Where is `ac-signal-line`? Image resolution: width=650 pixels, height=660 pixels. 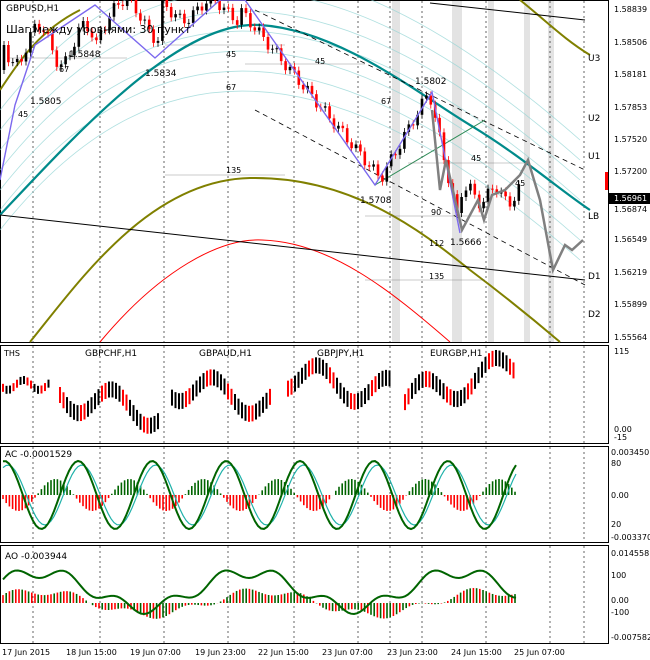
ac-signal-line is located at coordinates (259, 495).